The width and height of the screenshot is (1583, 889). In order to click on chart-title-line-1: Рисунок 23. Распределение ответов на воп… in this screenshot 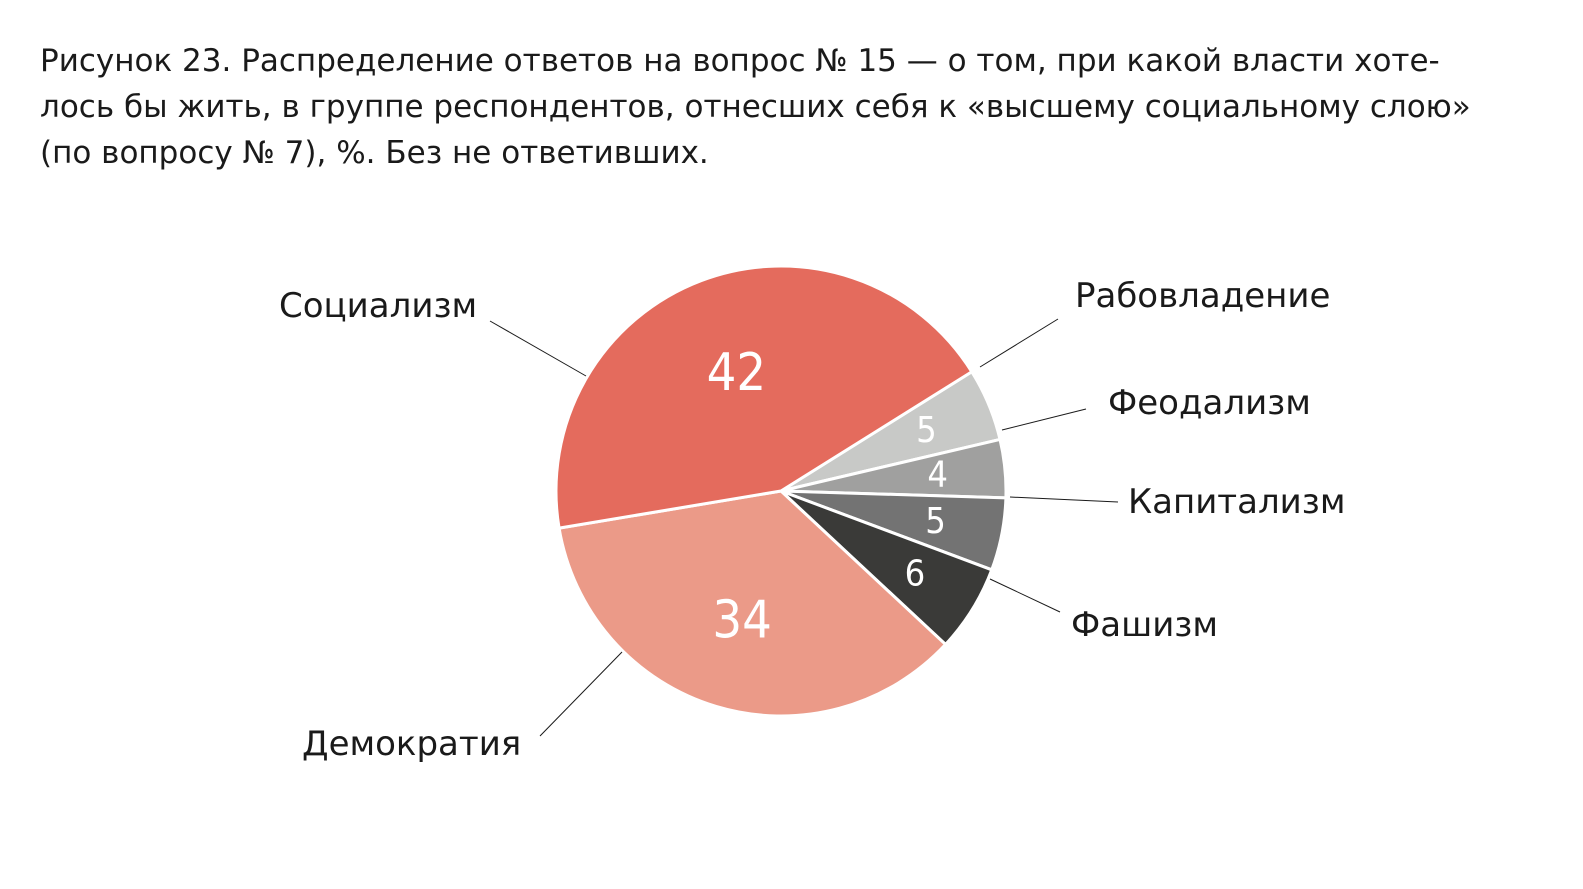, I will do `click(740, 61)`.